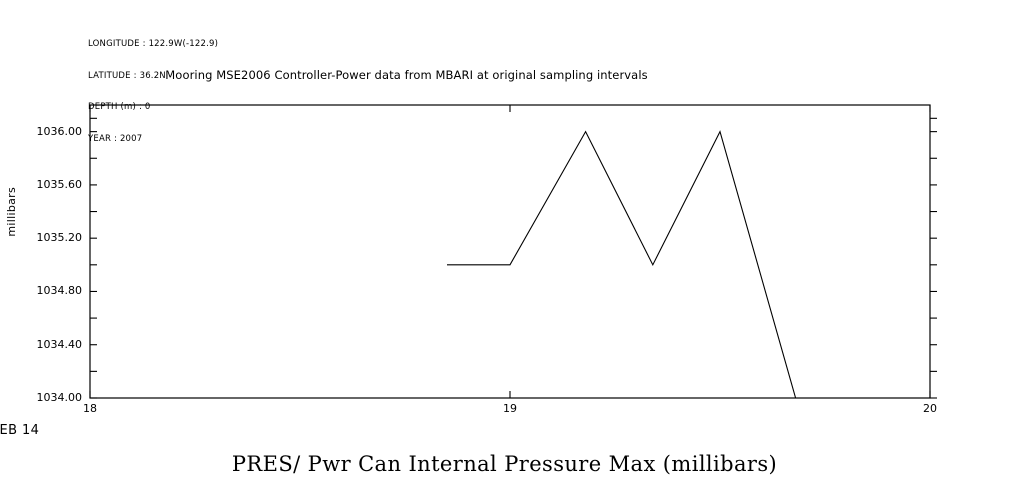 This screenshot has width=1009, height=504. Describe the element at coordinates (59, 131) in the screenshot. I see `y-tick-label: 1036.00` at that location.